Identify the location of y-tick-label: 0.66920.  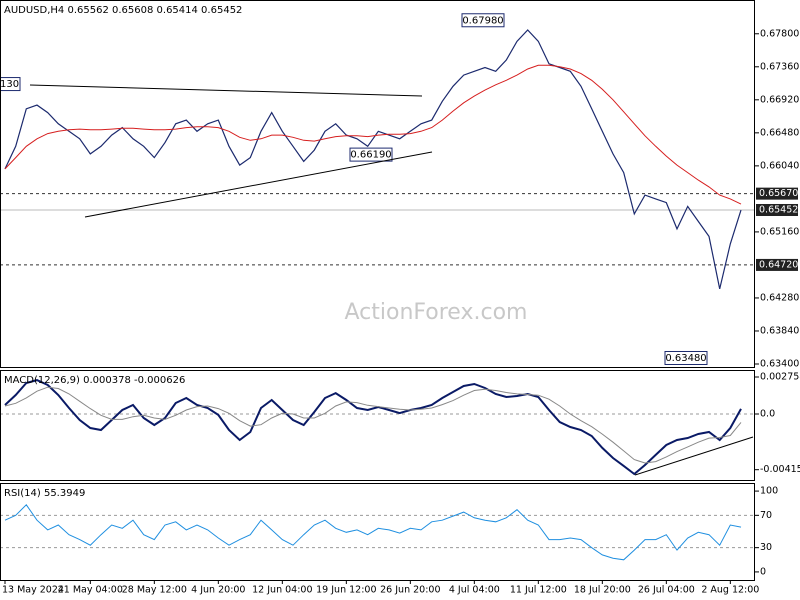
(779, 99).